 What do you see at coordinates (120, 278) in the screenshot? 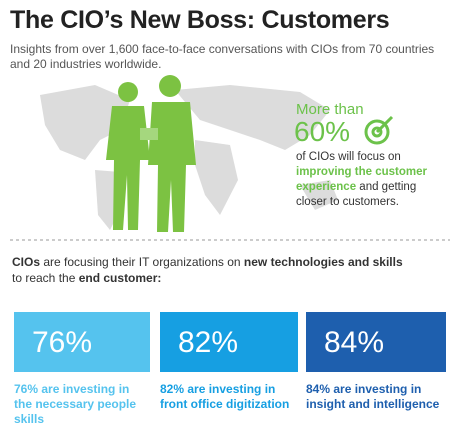
I see `bold-text: end customer:` at bounding box center [120, 278].